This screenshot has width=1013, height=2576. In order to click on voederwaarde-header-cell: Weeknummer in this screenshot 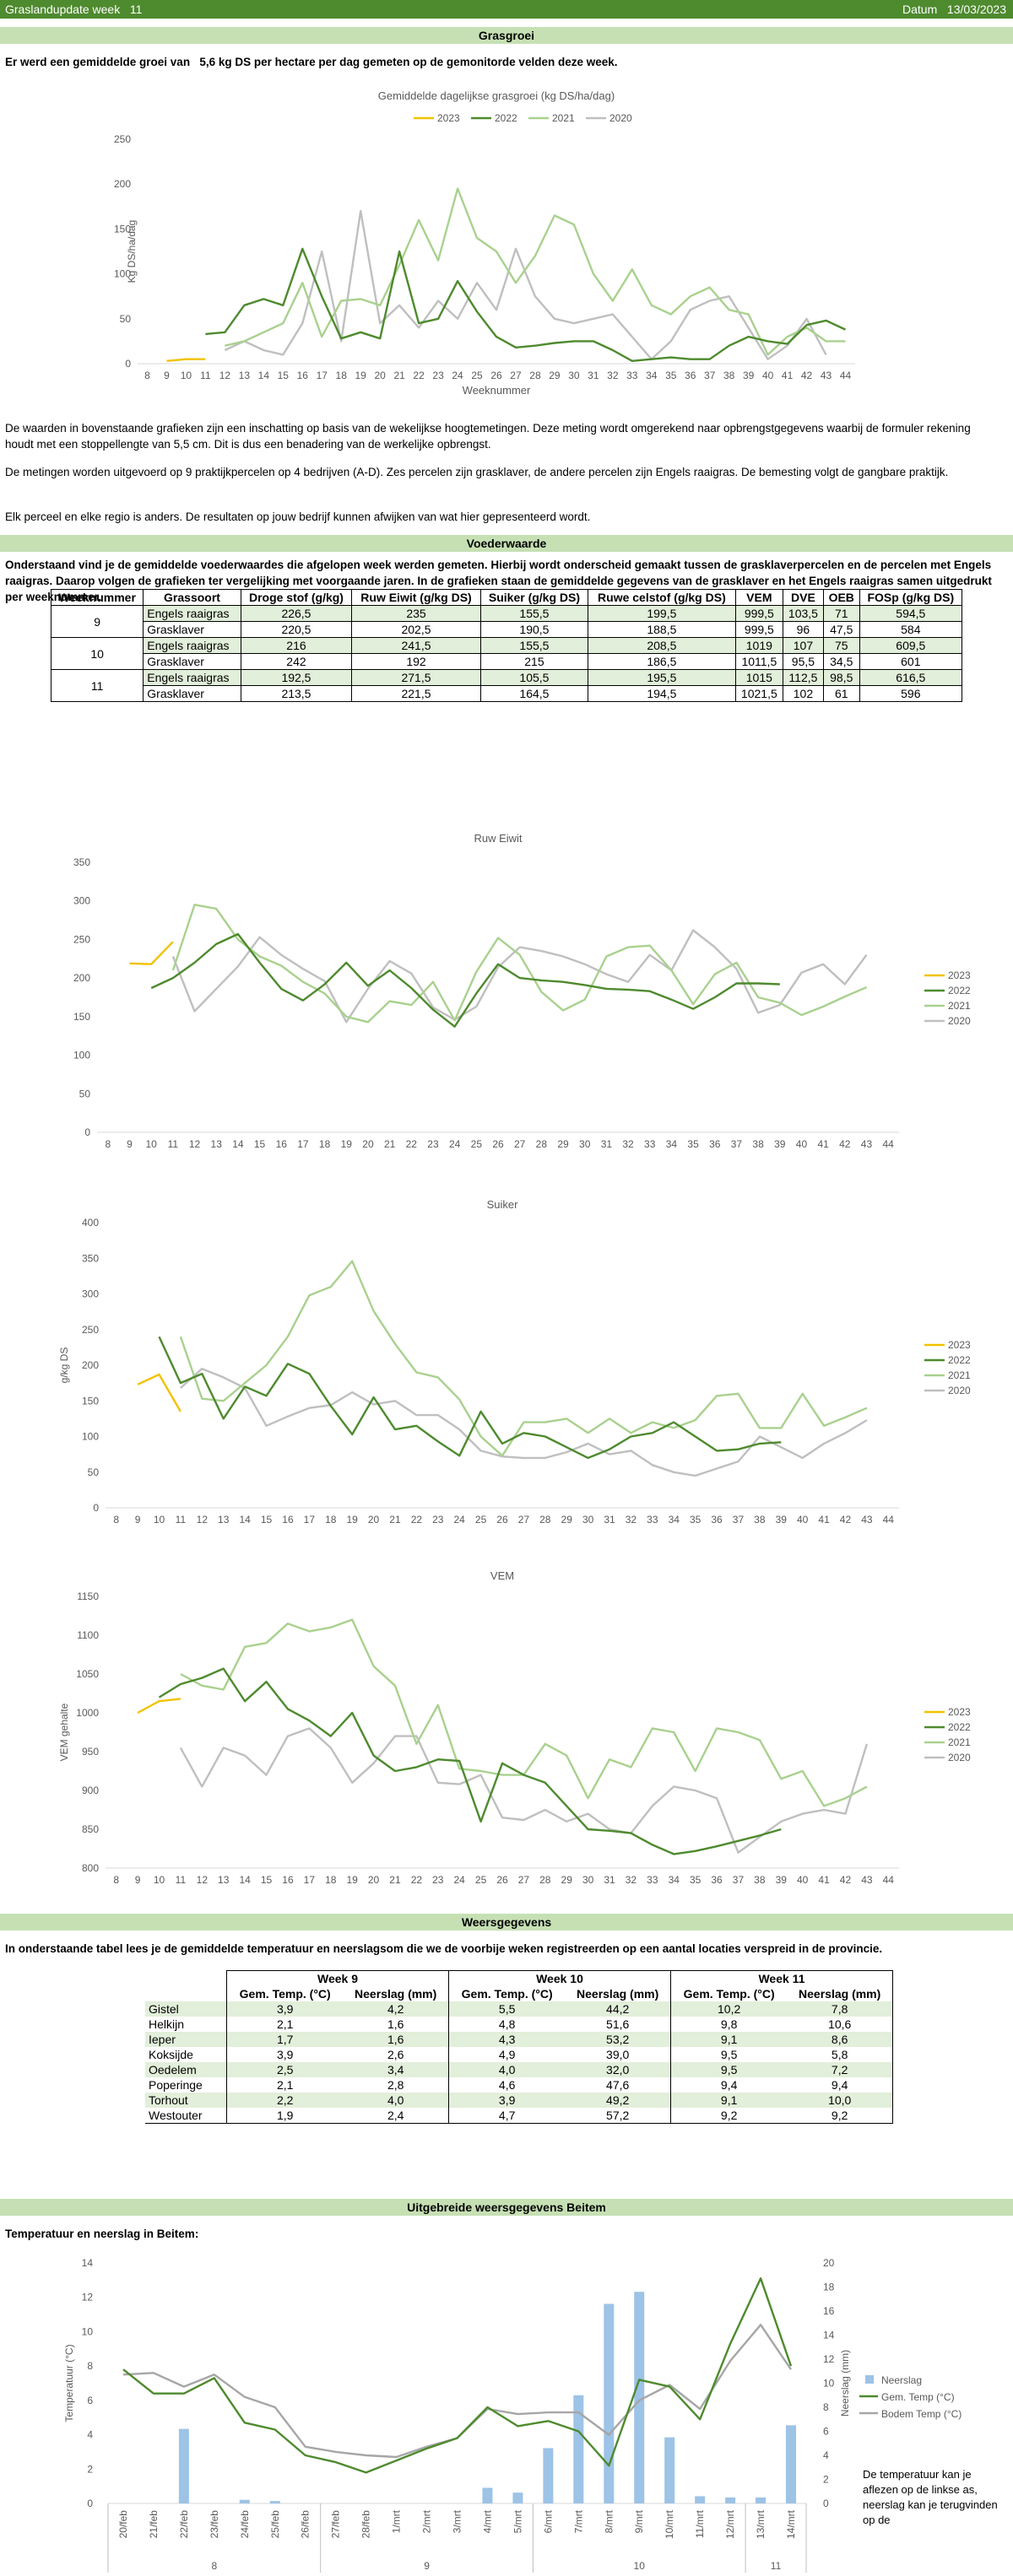, I will do `click(97, 597)`.